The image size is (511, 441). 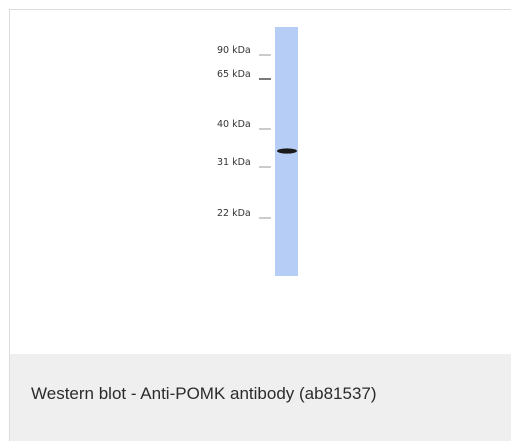 What do you see at coordinates (234, 213) in the screenshot?
I see `marker-label-22: 22 kDa` at bounding box center [234, 213].